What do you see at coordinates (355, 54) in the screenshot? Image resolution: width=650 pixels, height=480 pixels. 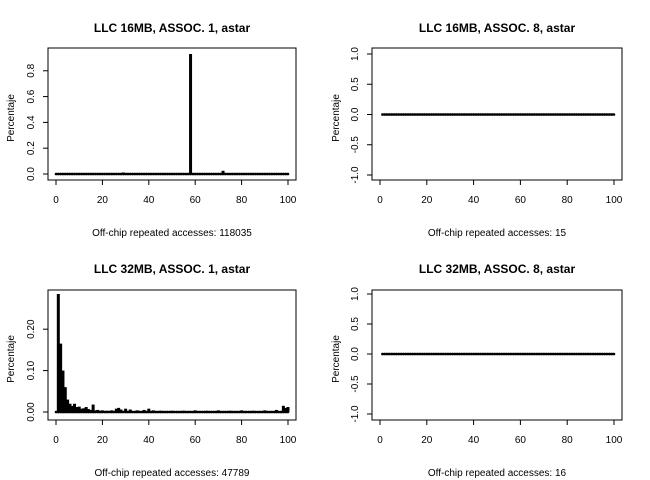 I see `y-tick-label: 1.0` at bounding box center [355, 54].